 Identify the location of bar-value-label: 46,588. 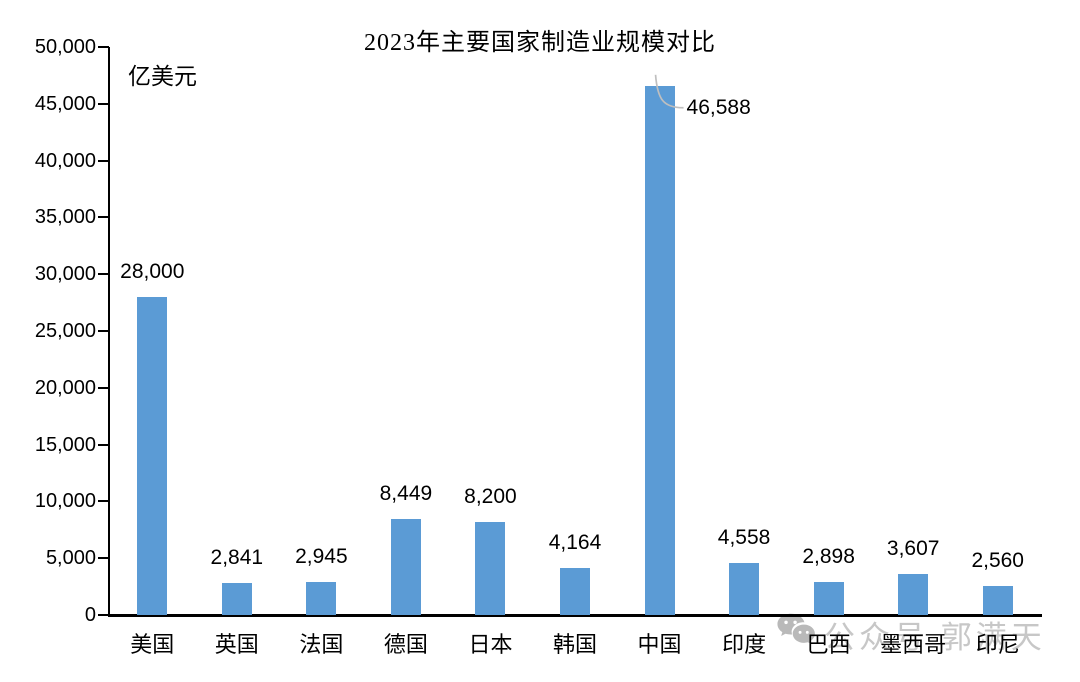
(718, 107).